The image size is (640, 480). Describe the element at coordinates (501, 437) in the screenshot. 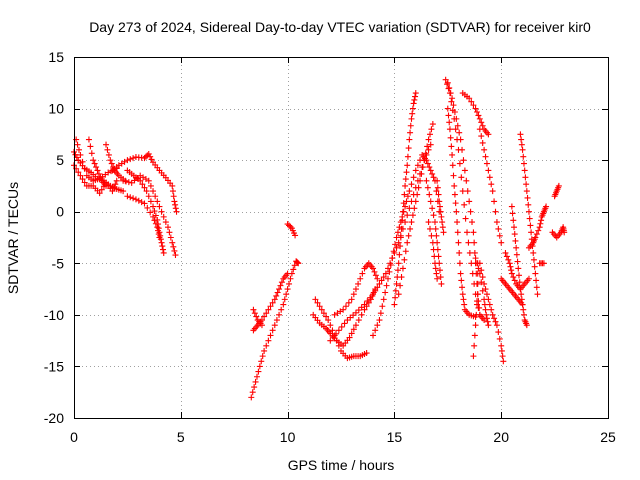

I see `x-tick-label: 20` at that location.